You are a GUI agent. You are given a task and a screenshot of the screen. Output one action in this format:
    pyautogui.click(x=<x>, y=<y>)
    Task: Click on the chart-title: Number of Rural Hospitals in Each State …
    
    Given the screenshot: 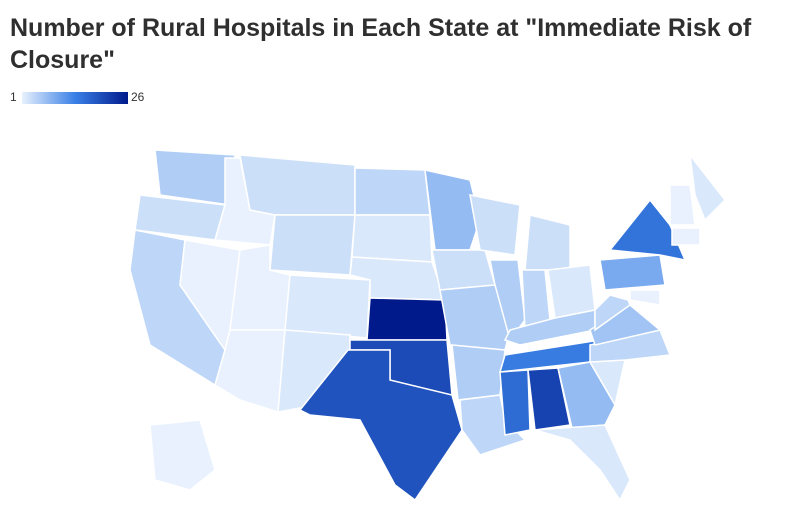 What is the action you would take?
    pyautogui.click(x=381, y=44)
    